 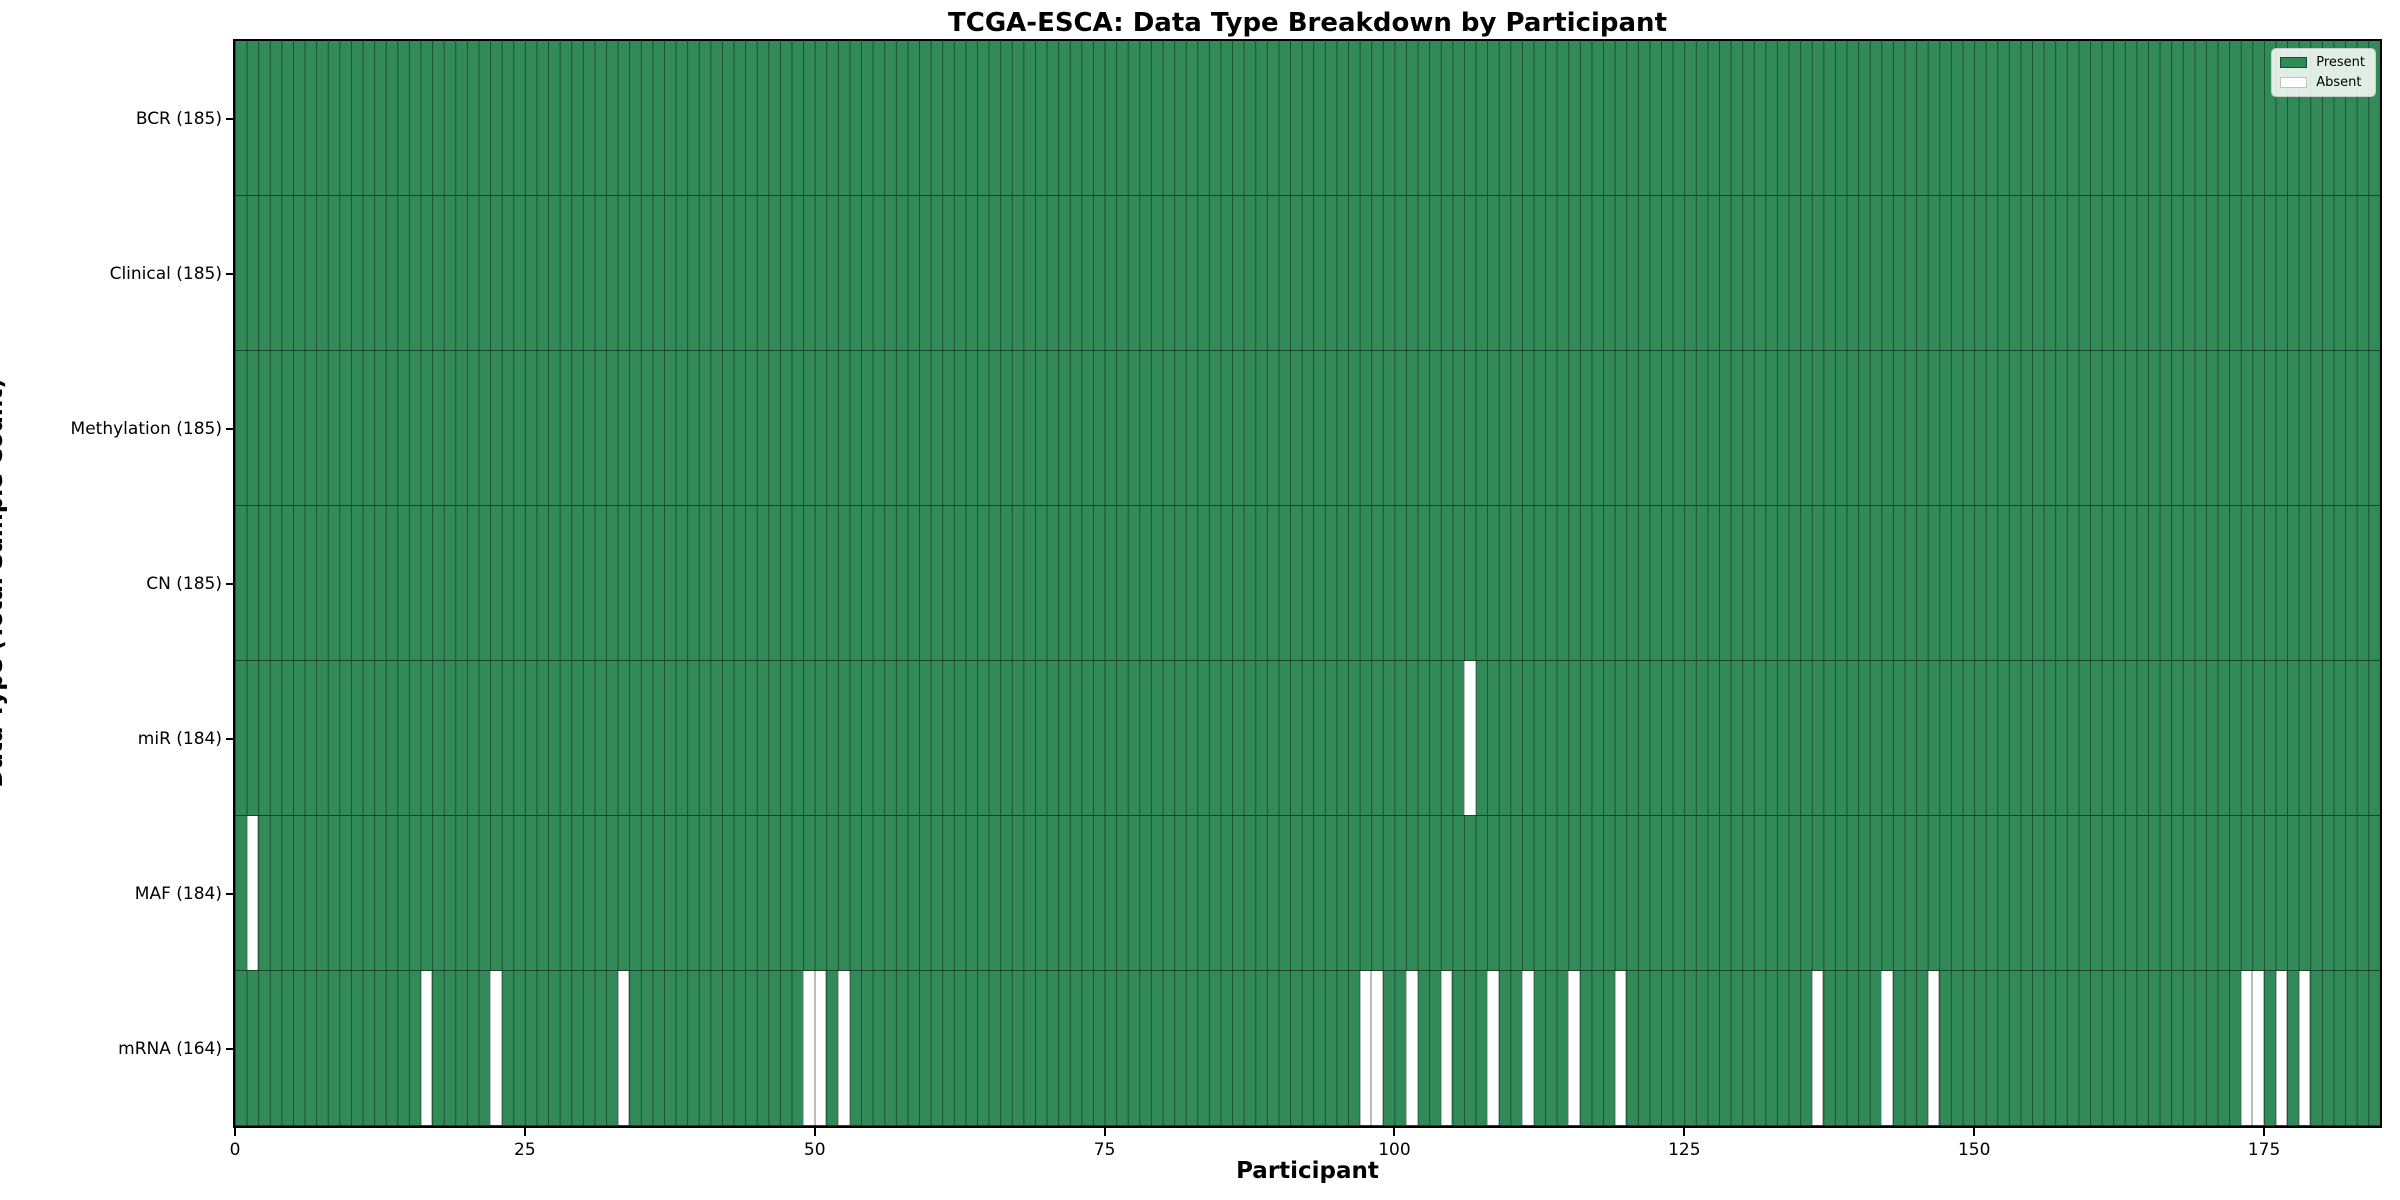 I want to click on y-tick-label-CN: CN (185), so click(x=184, y=583).